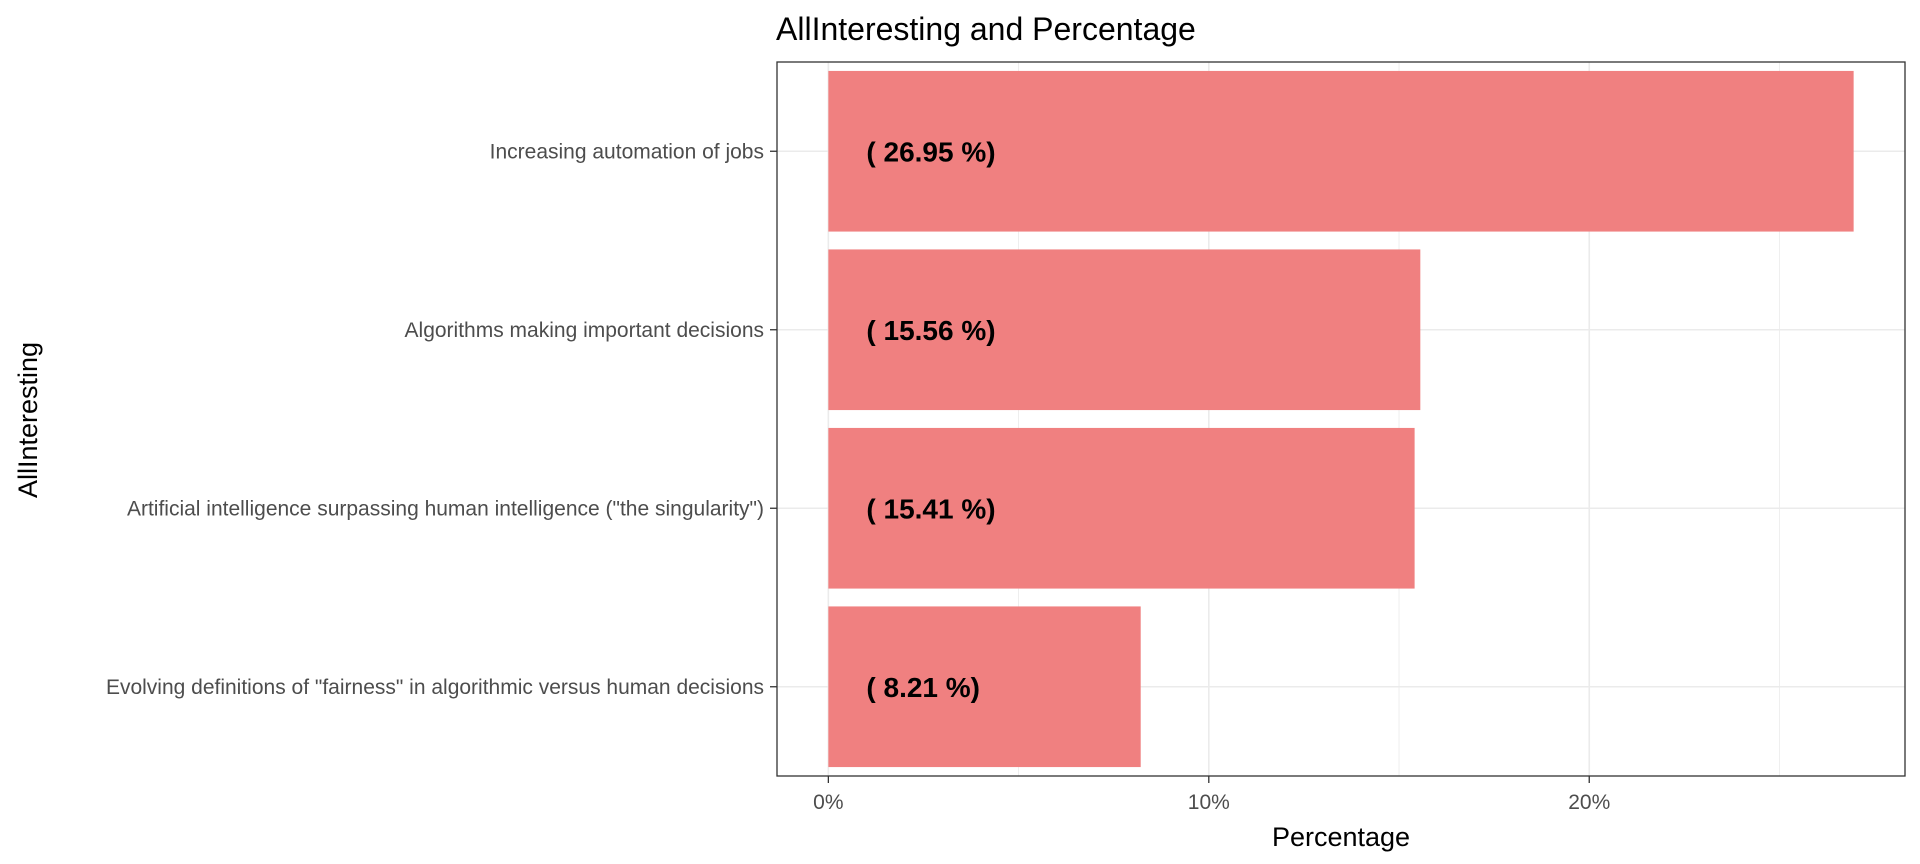  I want to click on x-axis-ticks: 0% 10% 20%, so click(1211, 795).